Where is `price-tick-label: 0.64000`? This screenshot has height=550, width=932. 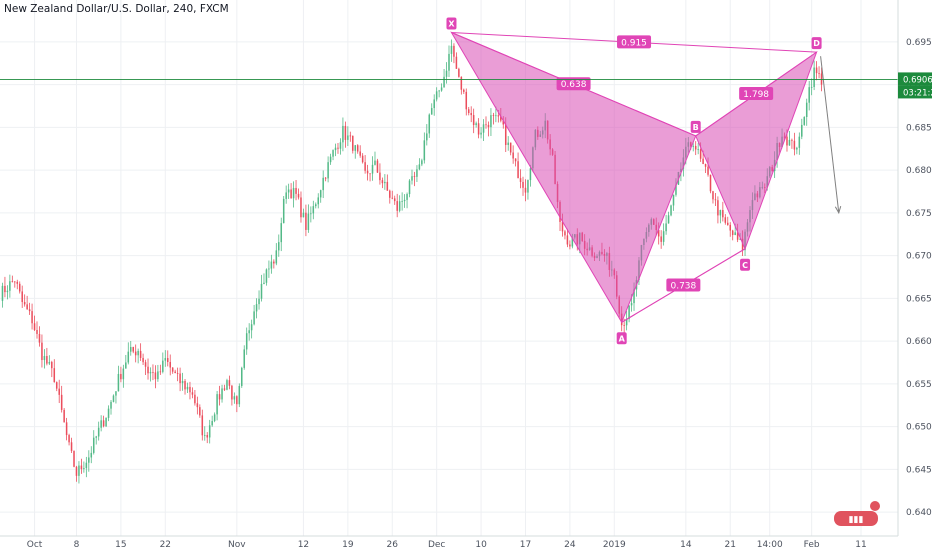
price-tick-label: 0.64000 is located at coordinates (919, 513).